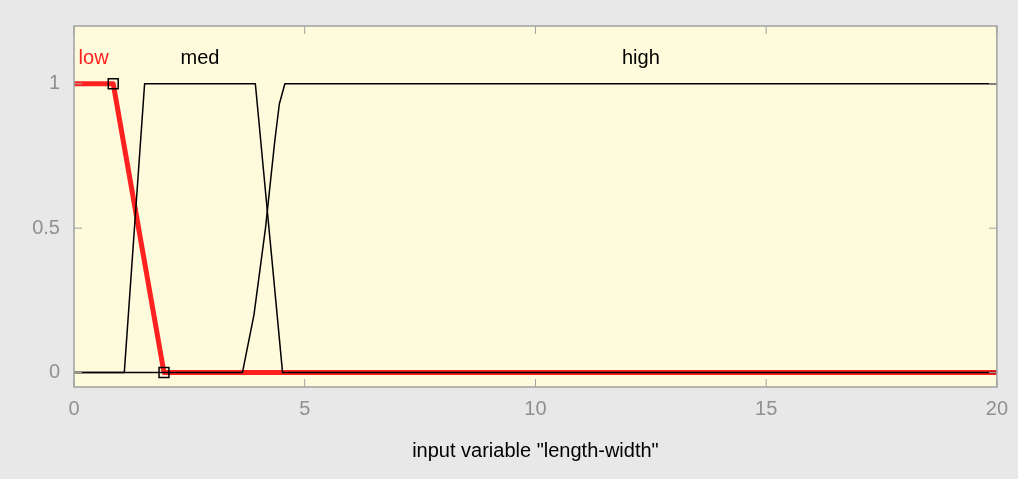 Image resolution: width=1018 pixels, height=479 pixels. What do you see at coordinates (54, 371) in the screenshot?
I see `y-tick-label: 0` at bounding box center [54, 371].